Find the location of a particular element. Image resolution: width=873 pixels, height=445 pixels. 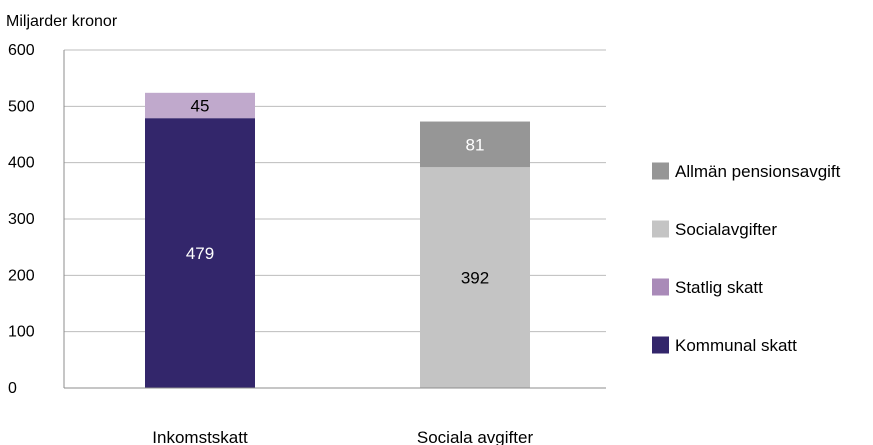

bar-socialavgifter-sociala-avgifter is located at coordinates (475, 277).